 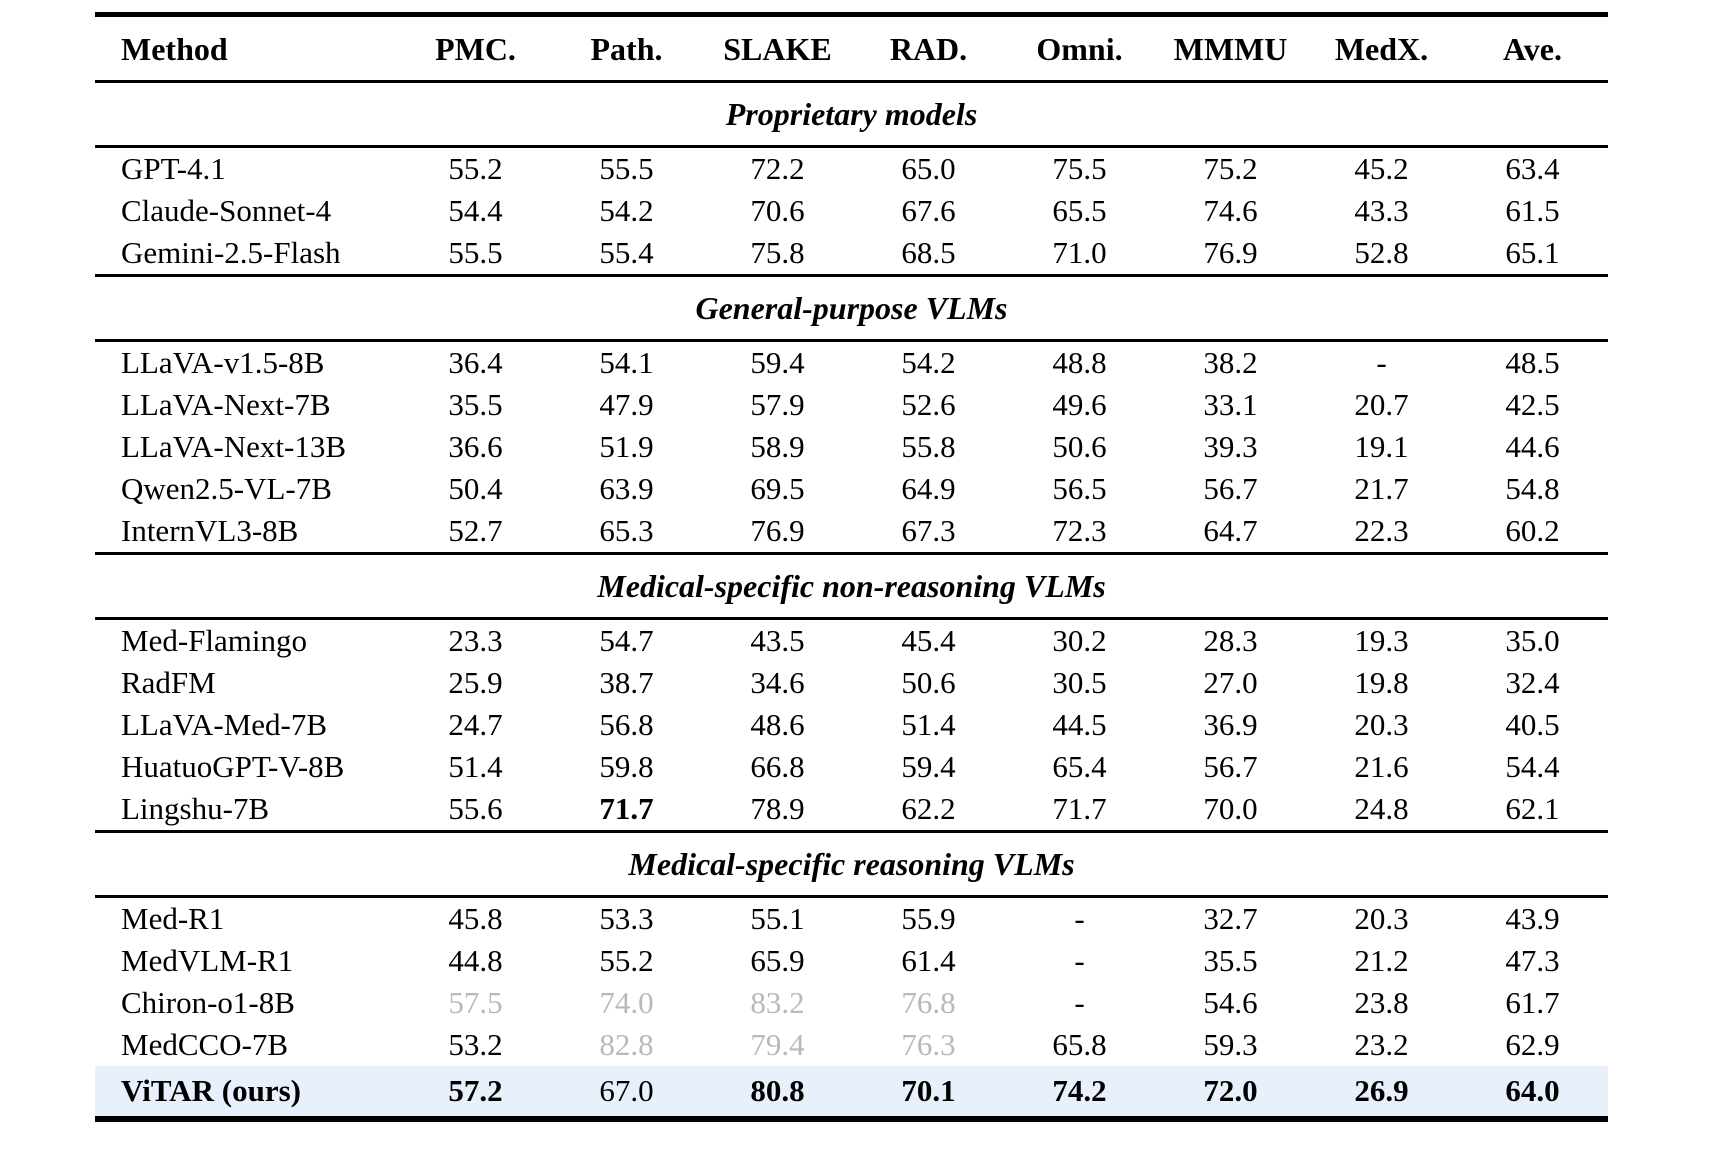 I want to click on method-cell: Qwen2.5-VL-7B, so click(x=226, y=488).